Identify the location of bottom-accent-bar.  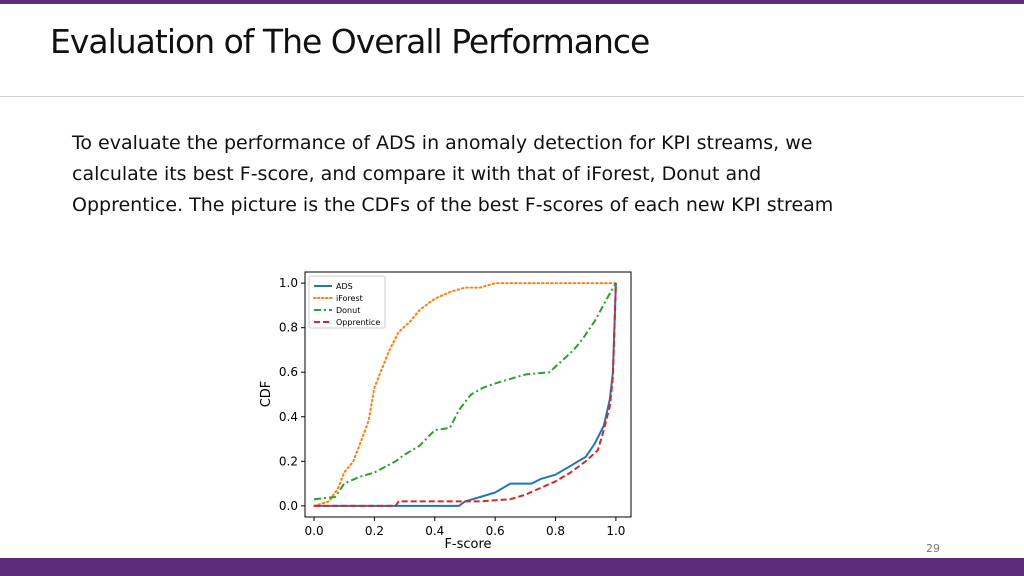
(512, 567).